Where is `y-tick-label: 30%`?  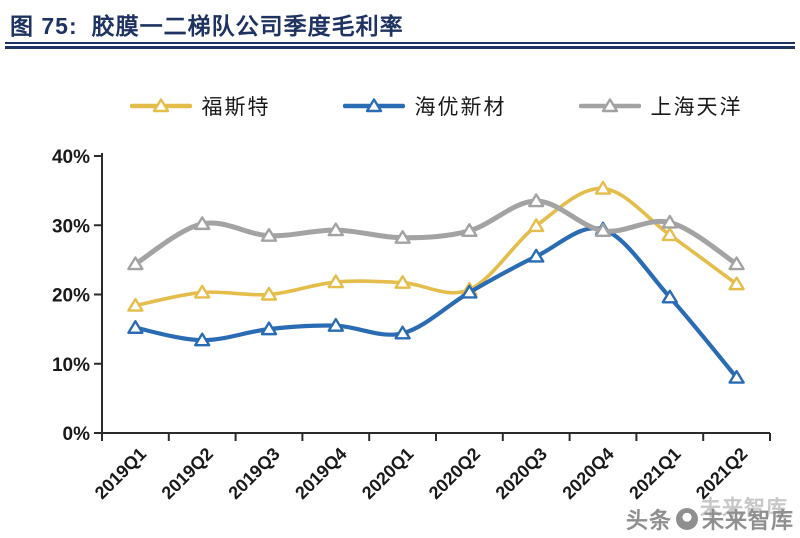 y-tick-label: 30% is located at coordinates (71, 226).